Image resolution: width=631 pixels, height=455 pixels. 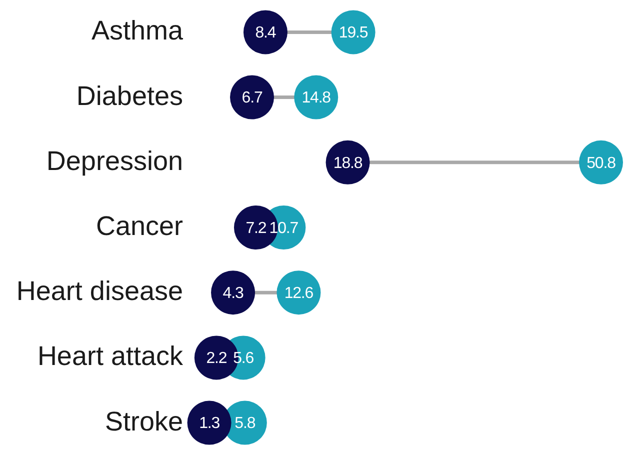 What do you see at coordinates (99, 291) in the screenshot?
I see `y-tick-label: Heart disease` at bounding box center [99, 291].